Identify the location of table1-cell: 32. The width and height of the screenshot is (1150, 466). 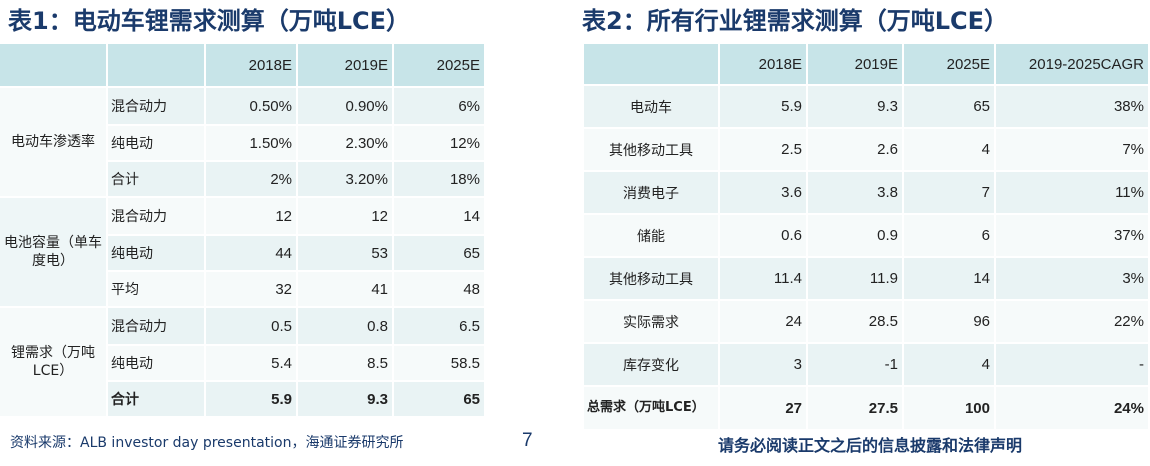
(252, 290).